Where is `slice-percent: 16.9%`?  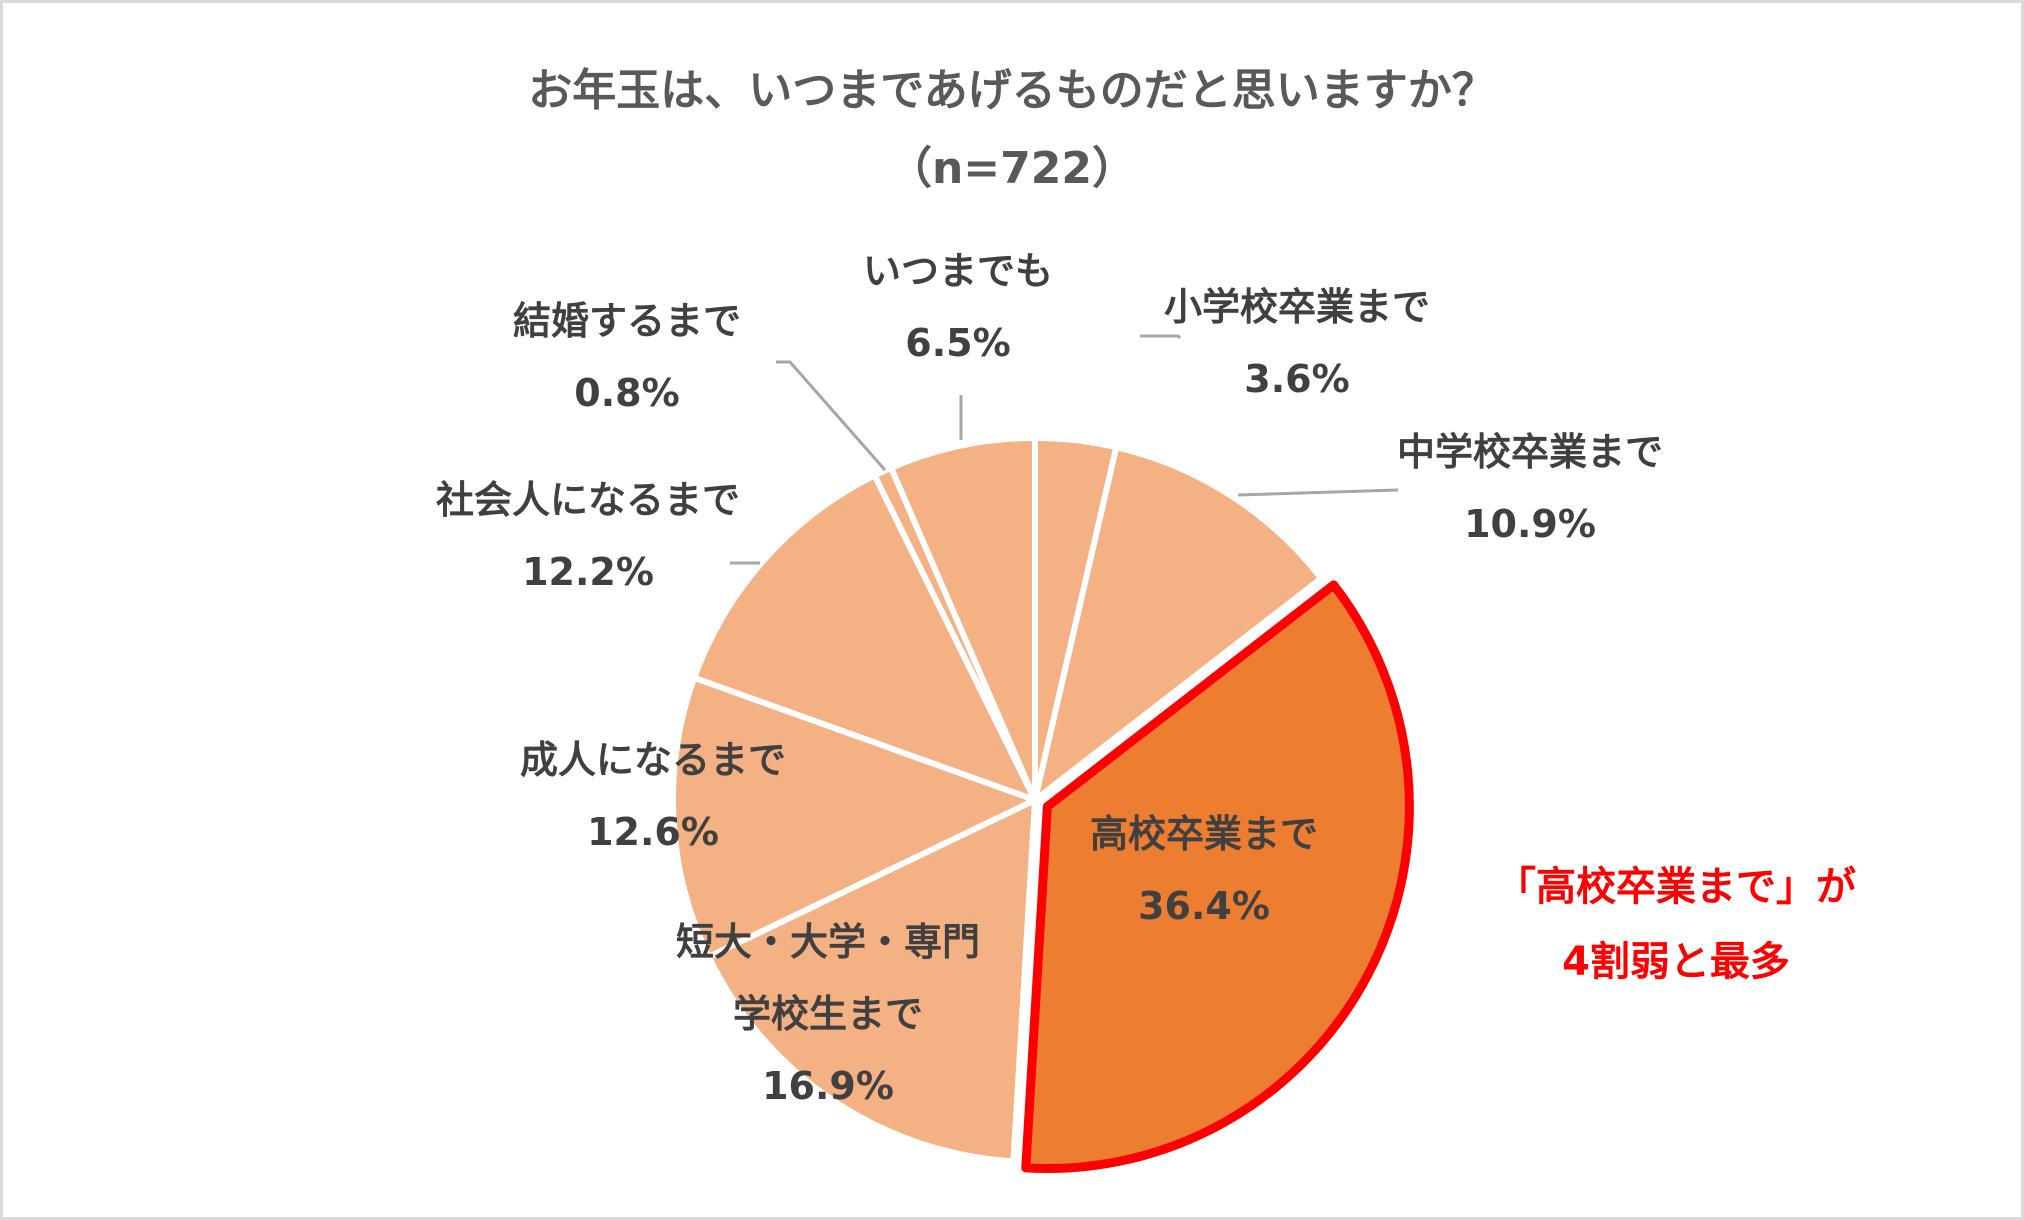
slice-percent: 16.9% is located at coordinates (828, 1086).